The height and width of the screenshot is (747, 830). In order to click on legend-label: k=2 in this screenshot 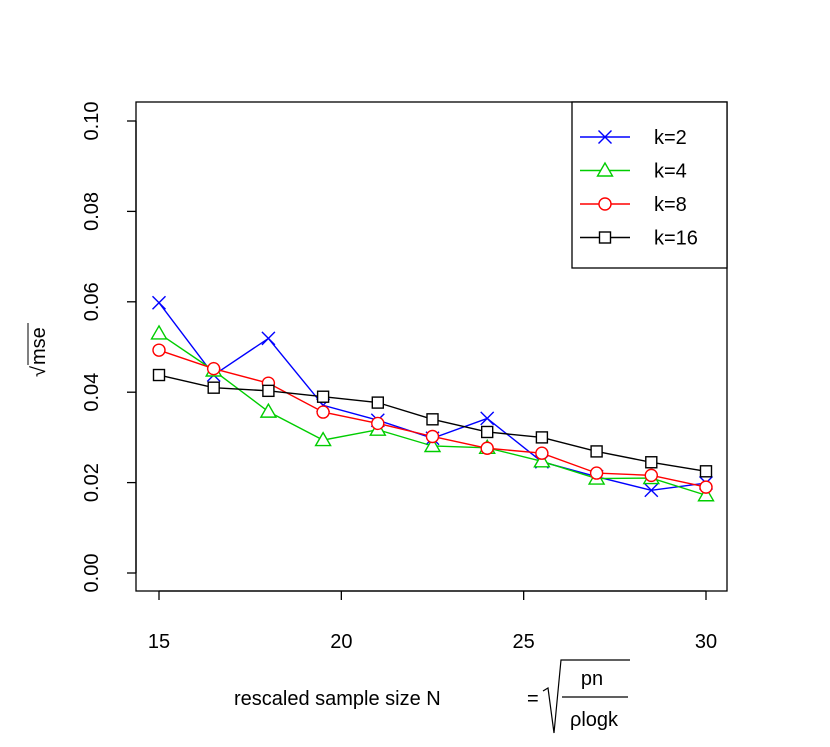, I will do `click(670, 138)`.